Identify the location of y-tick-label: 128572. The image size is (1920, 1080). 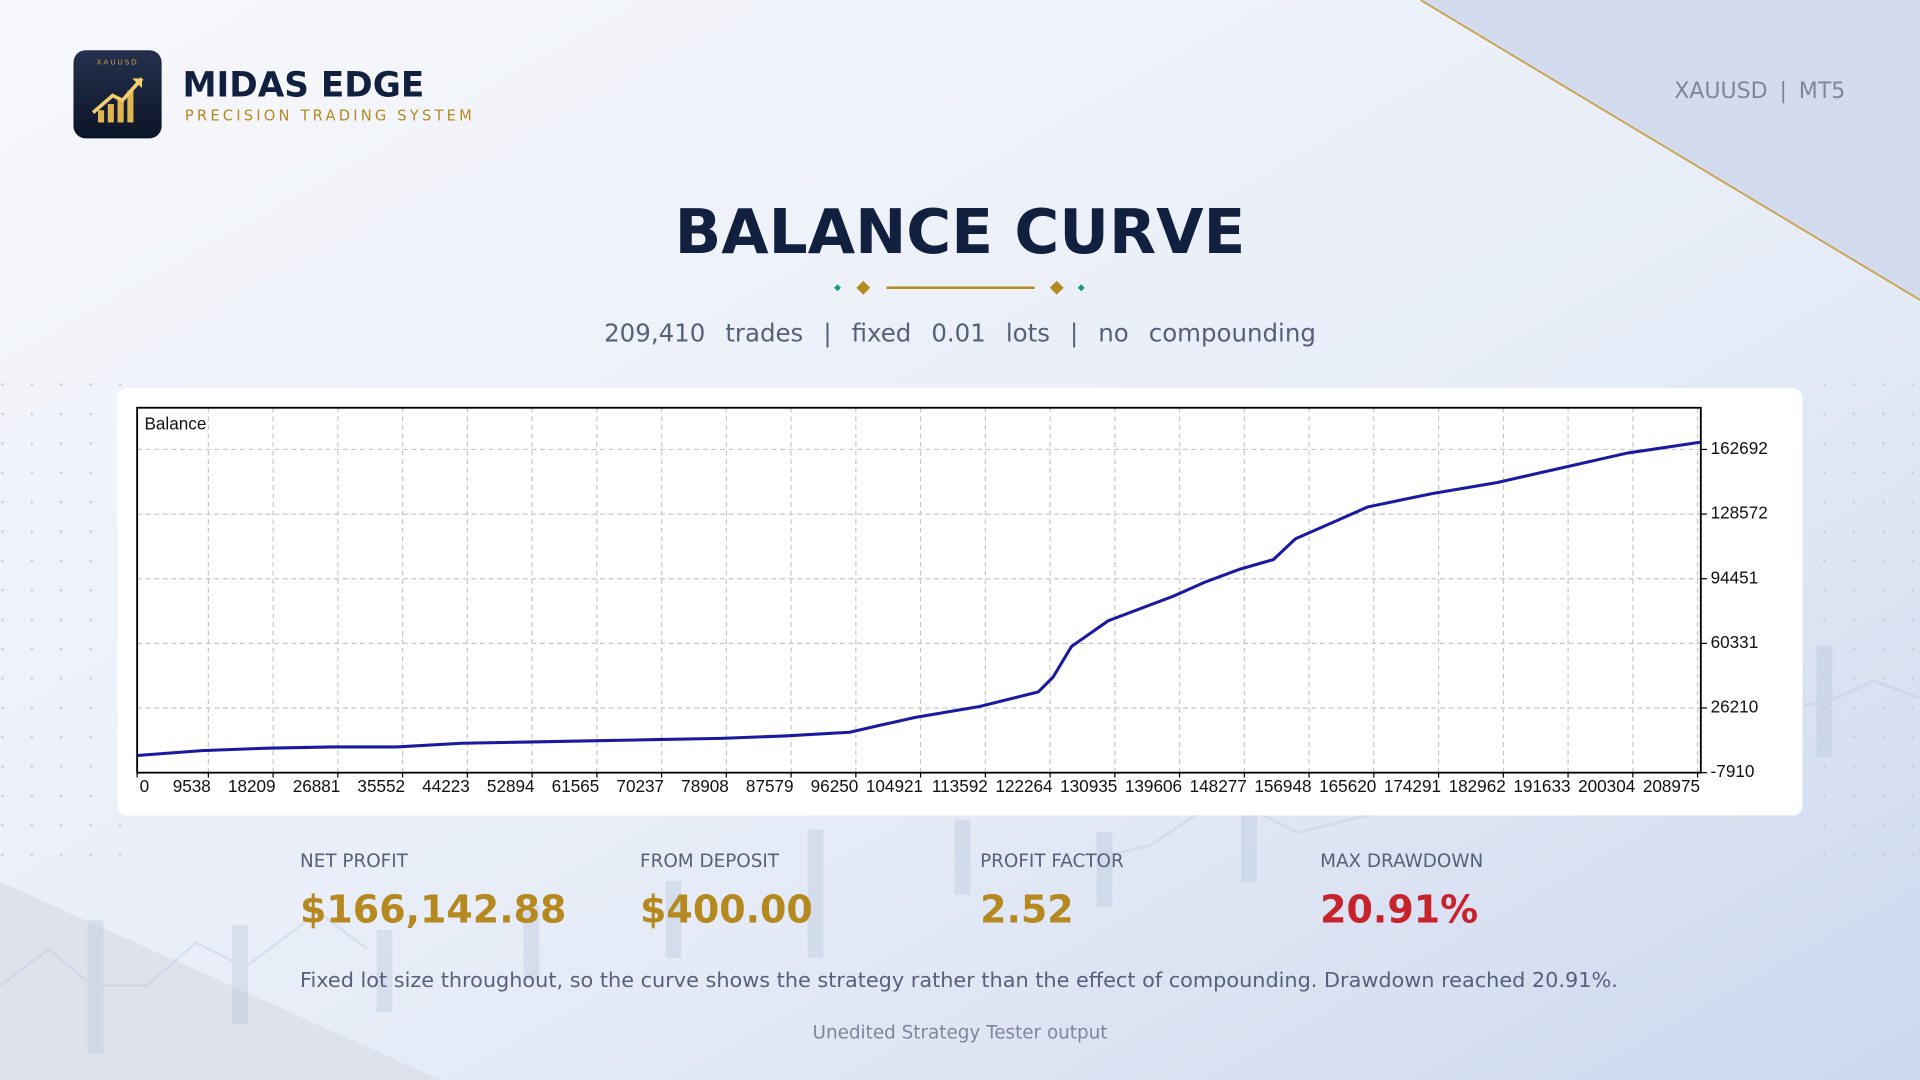
(1739, 513).